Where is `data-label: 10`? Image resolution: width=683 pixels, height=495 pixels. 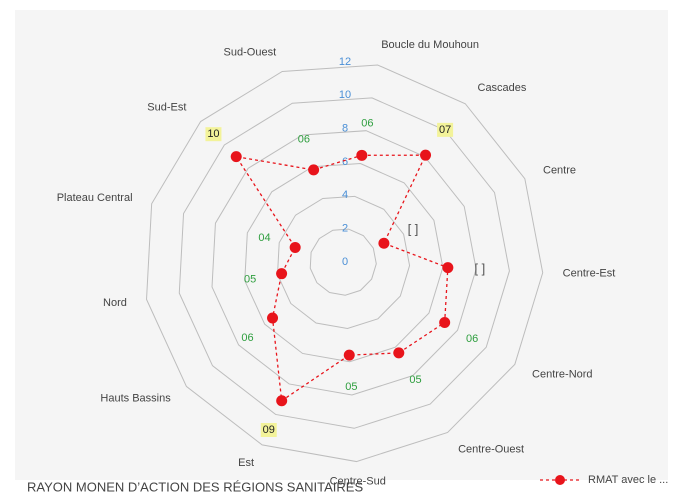
data-label: 10 is located at coordinates (213, 134).